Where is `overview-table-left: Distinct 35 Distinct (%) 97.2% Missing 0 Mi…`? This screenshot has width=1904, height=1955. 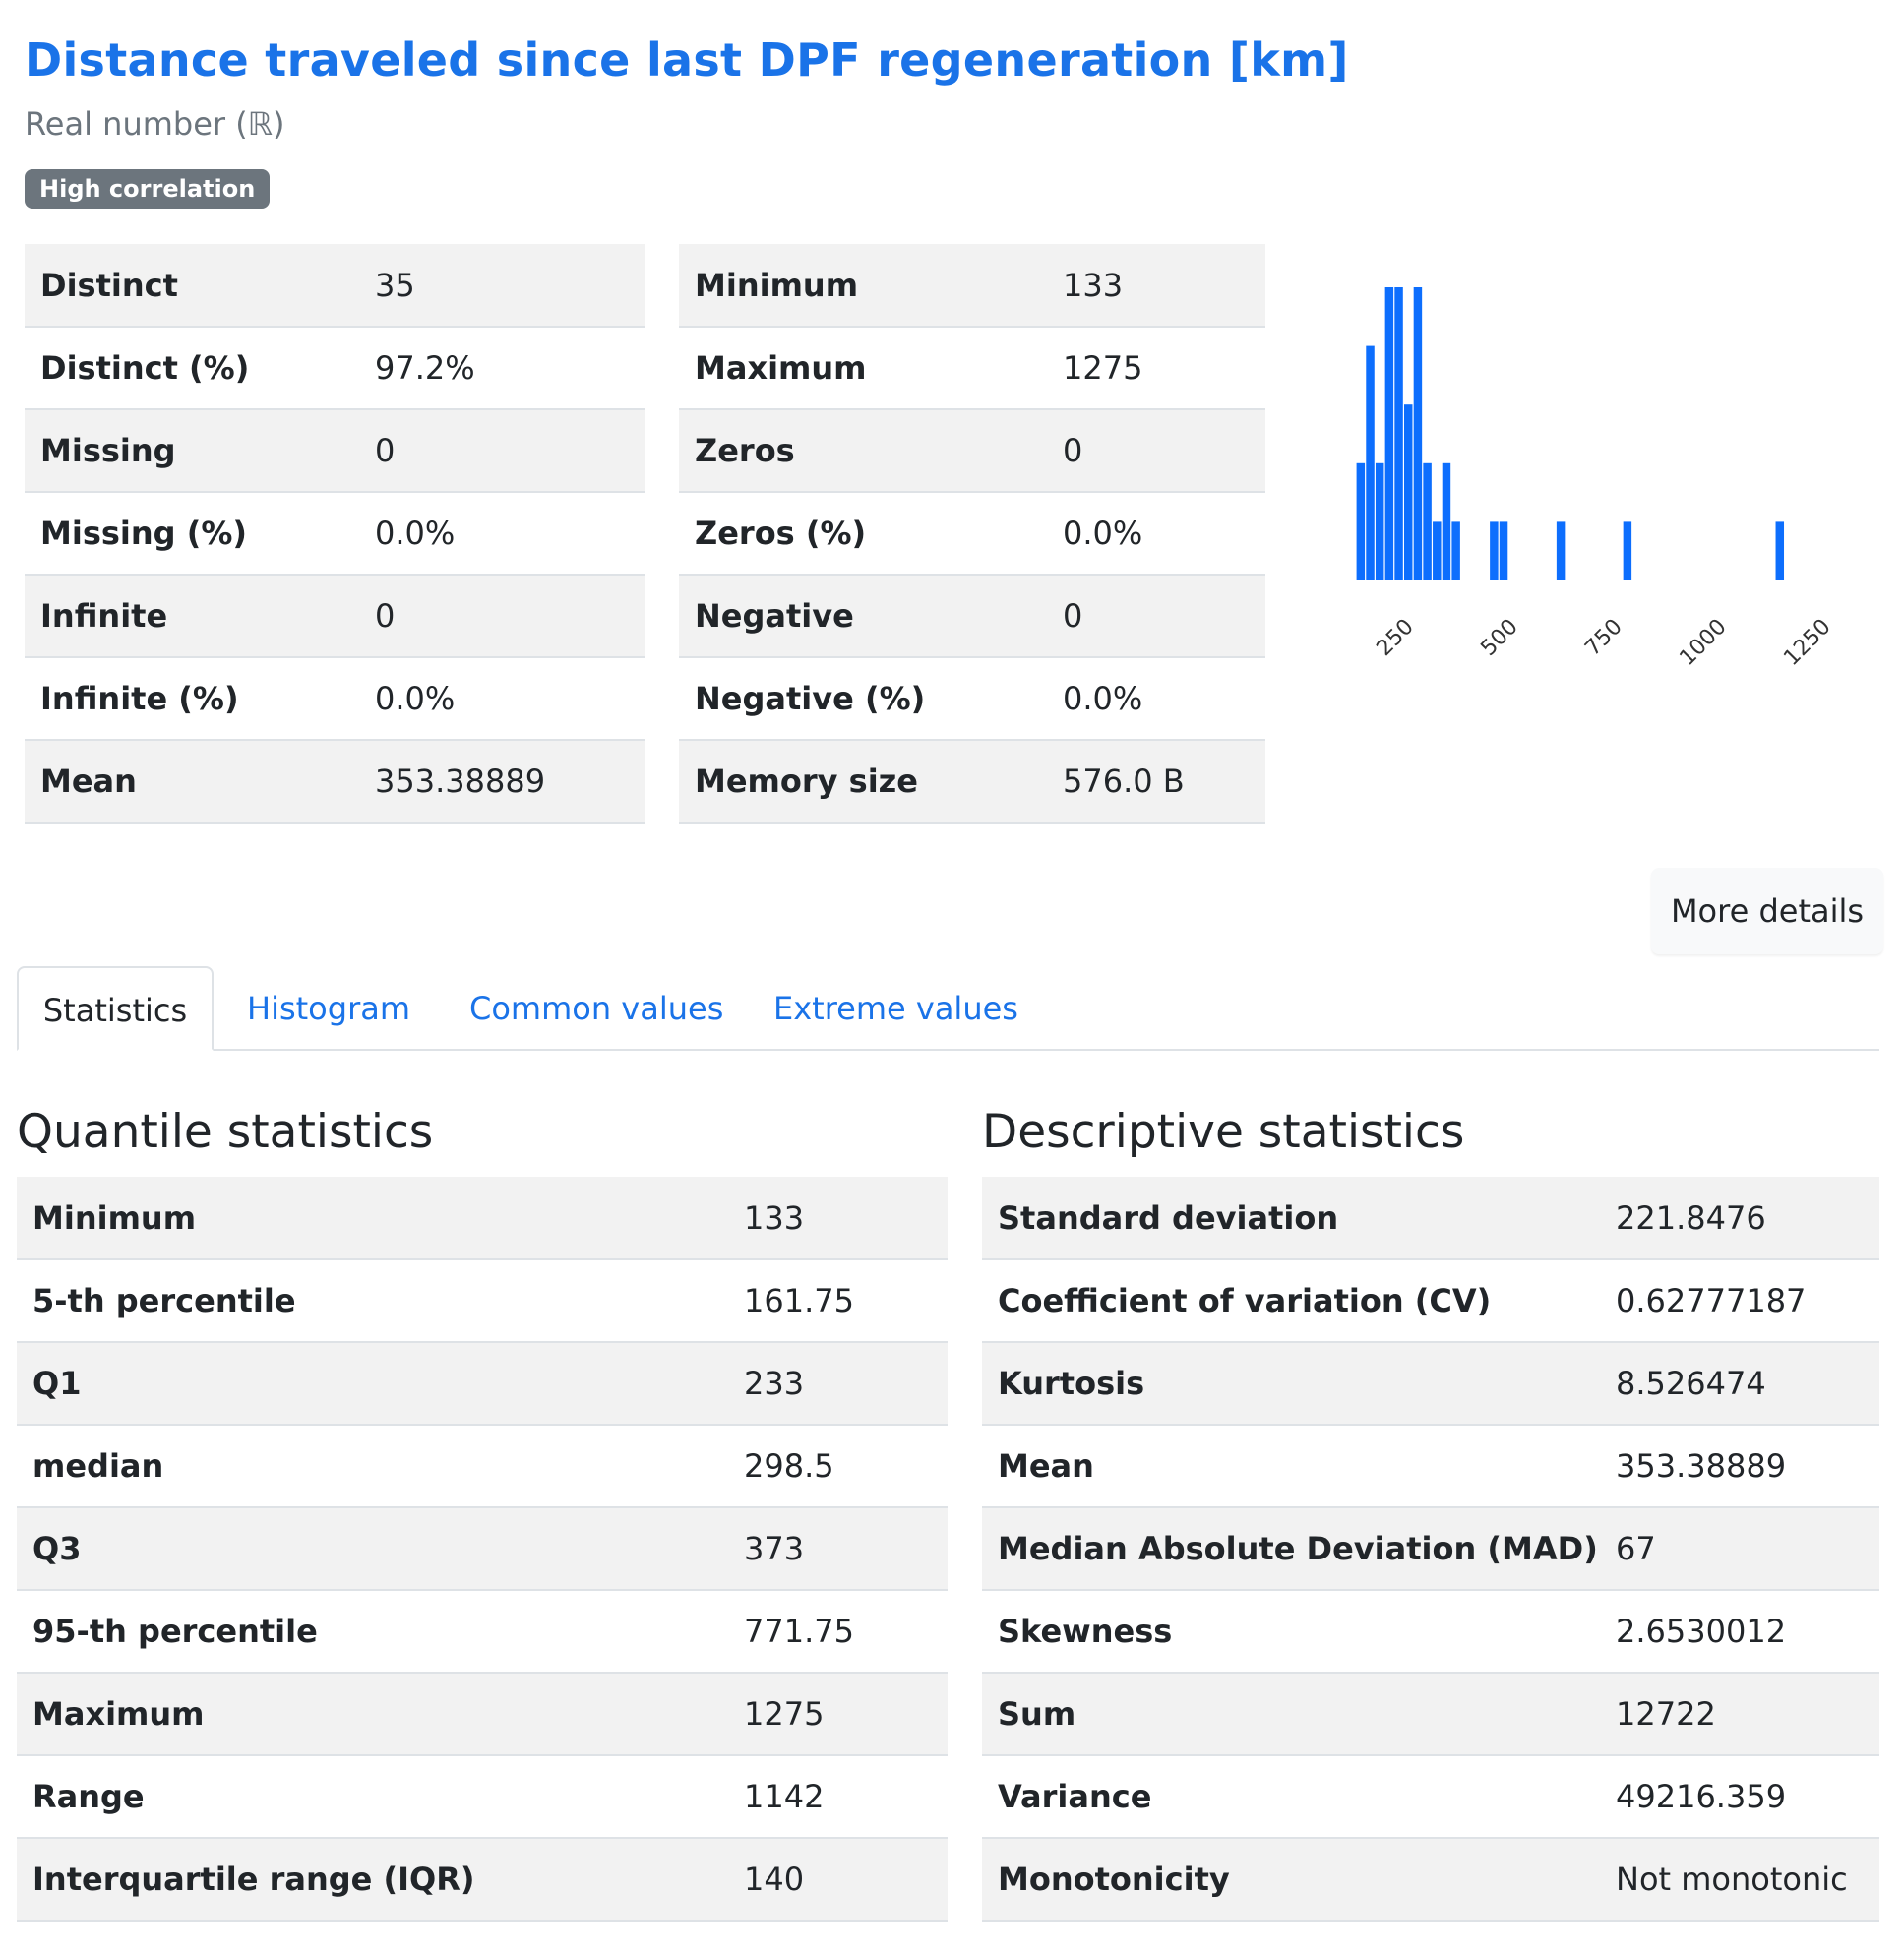 overview-table-left: Distinct 35 Distinct (%) 97.2% Missing 0 Mi… is located at coordinates (335, 534).